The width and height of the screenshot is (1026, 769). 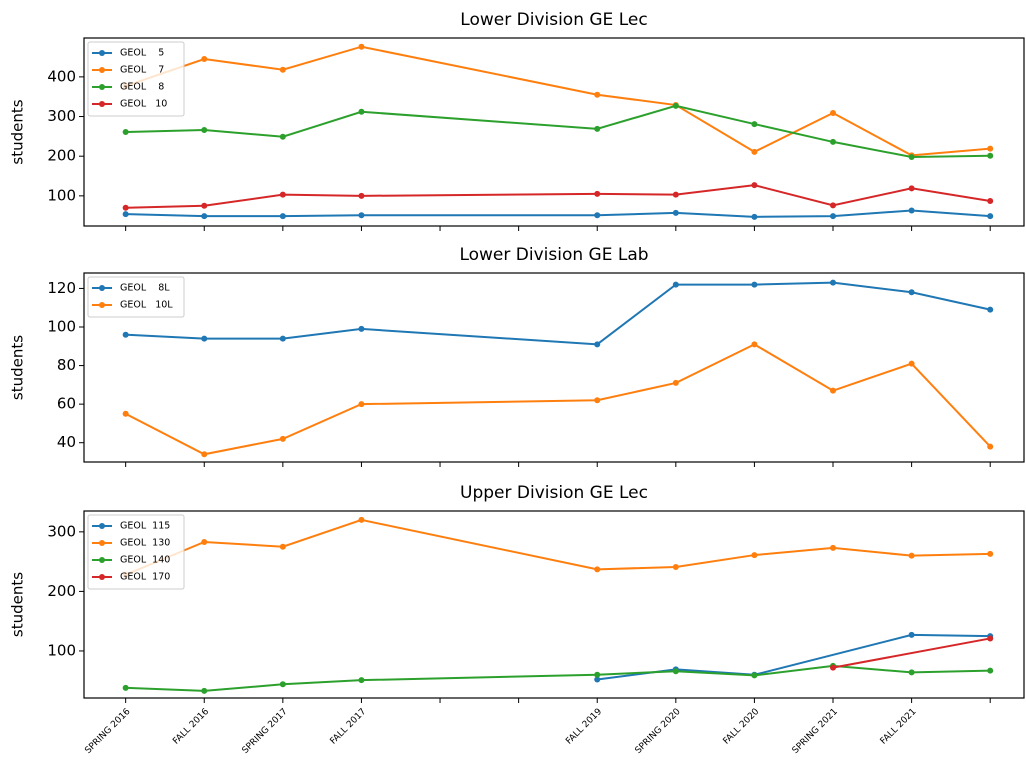 What do you see at coordinates (554, 493) in the screenshot?
I see `chart-title: Upper Division GE Lec` at bounding box center [554, 493].